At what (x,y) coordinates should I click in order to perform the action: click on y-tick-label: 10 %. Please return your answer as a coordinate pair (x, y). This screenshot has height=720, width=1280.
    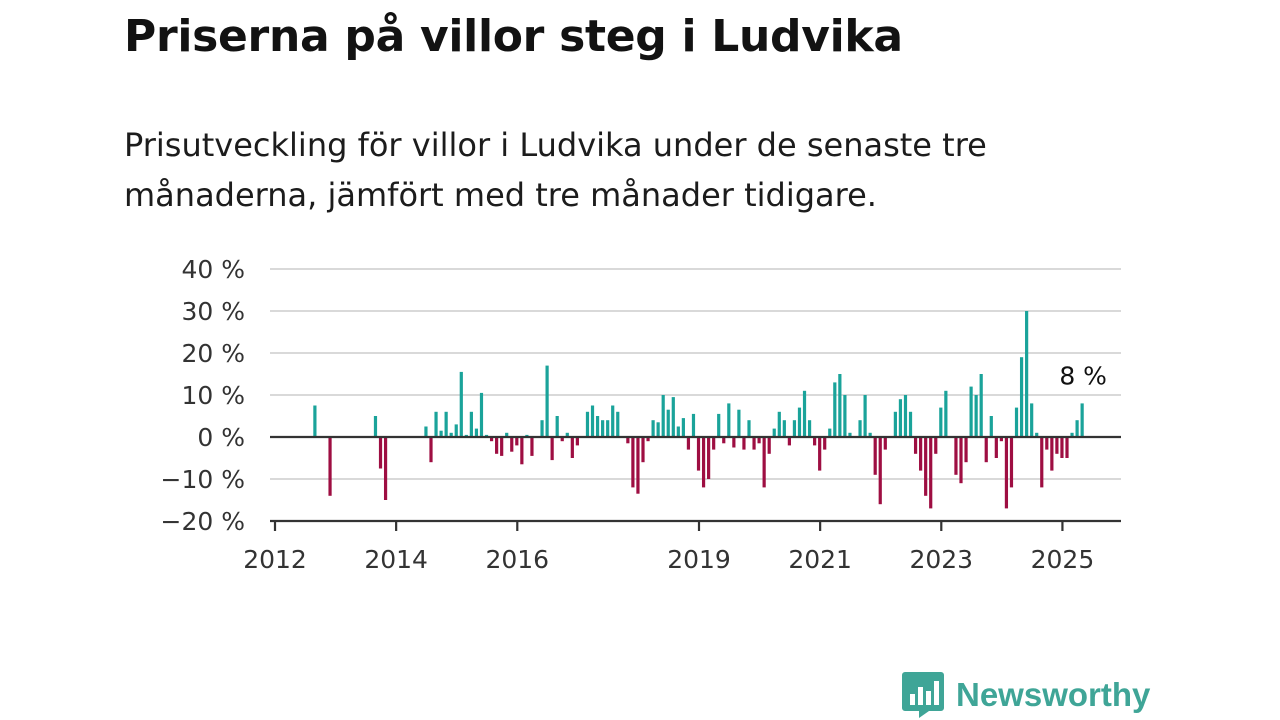
    Looking at the image, I should click on (213, 395).